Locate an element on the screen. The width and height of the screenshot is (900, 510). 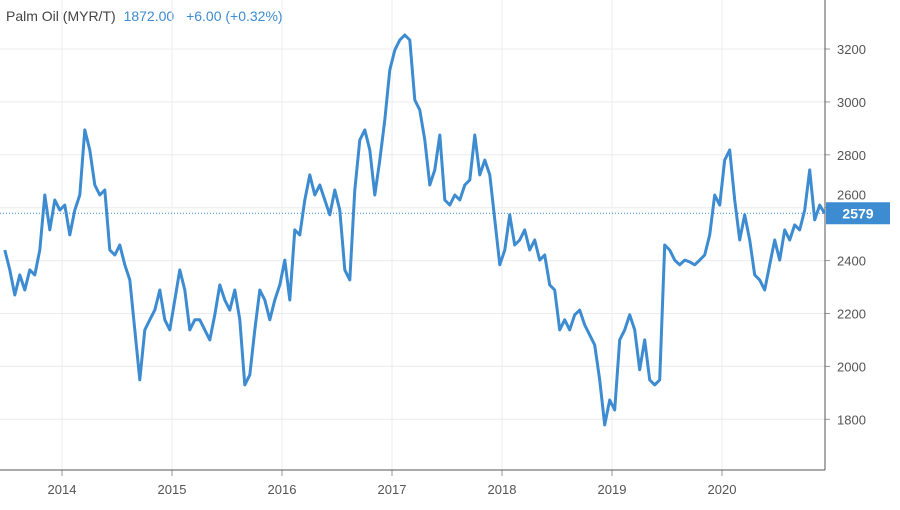
current-price: 1872.00 is located at coordinates (149, 16).